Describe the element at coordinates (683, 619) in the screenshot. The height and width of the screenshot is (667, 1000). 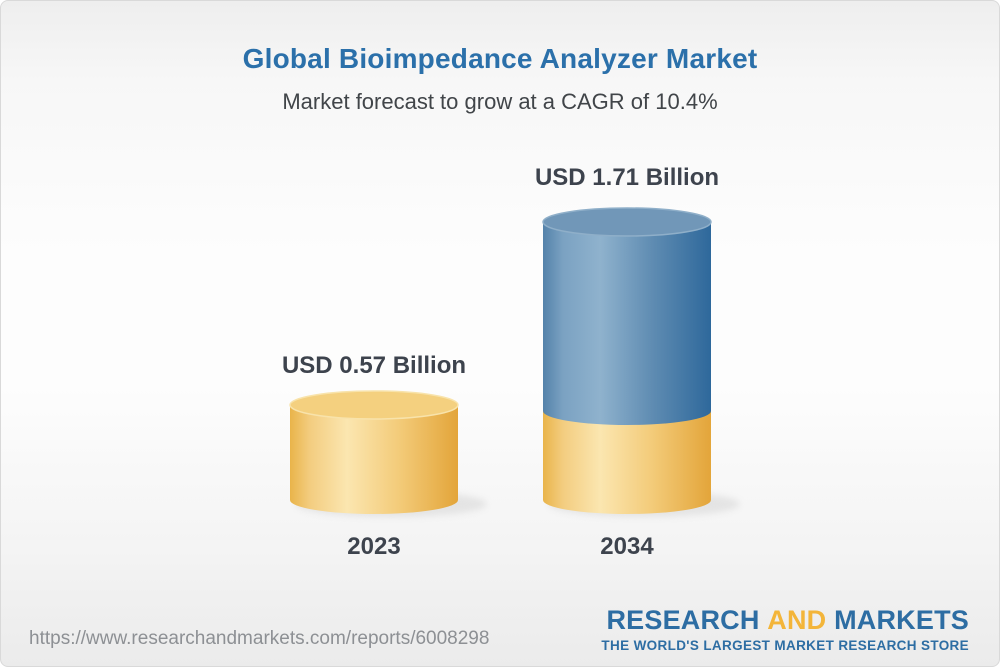
I see `logo-word-research: RESEARCH` at that location.